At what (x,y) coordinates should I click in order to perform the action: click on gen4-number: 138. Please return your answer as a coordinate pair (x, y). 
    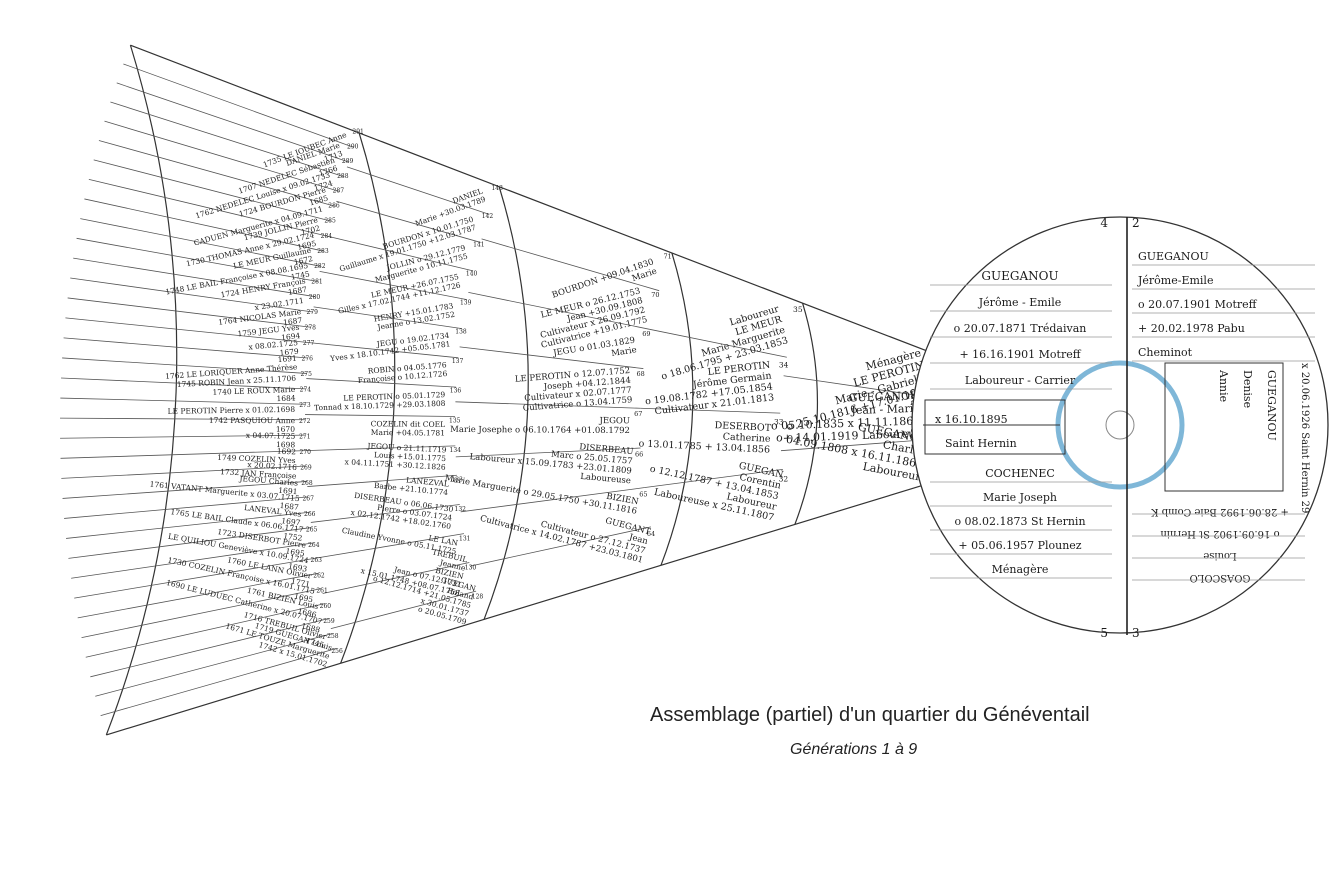
    Looking at the image, I should click on (461, 332).